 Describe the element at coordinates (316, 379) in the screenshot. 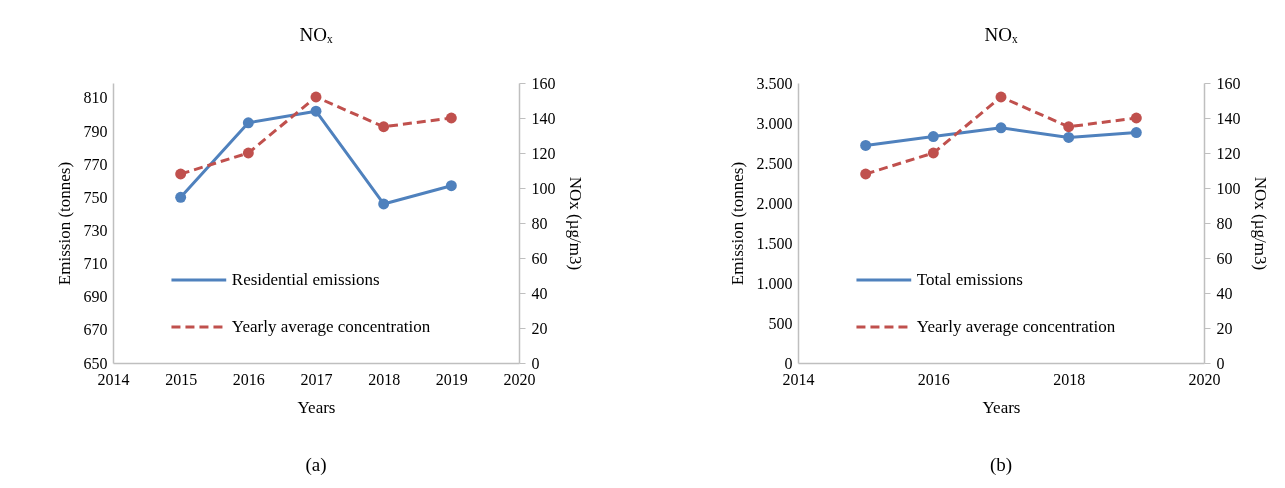

I see `x-tick-label: 2017` at that location.